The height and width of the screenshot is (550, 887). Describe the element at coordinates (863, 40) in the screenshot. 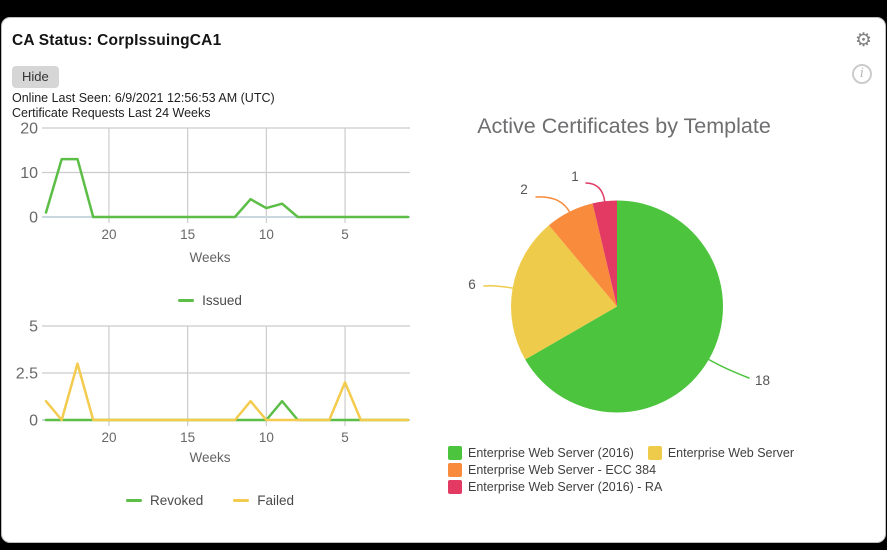

I see `settings-gear-icon: ⚙` at that location.